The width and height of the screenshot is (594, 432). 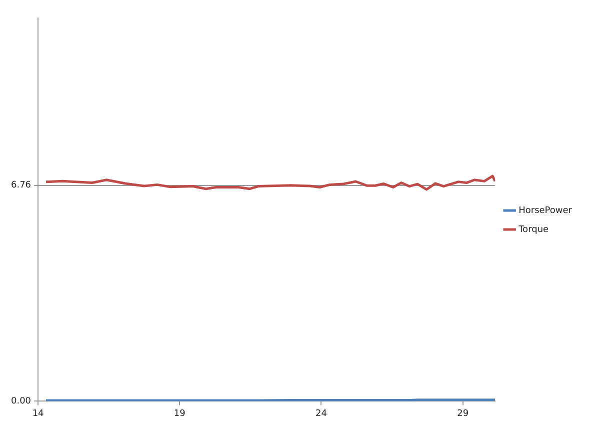 What do you see at coordinates (21, 185) in the screenshot?
I see `y-tick-label: 6.76` at bounding box center [21, 185].